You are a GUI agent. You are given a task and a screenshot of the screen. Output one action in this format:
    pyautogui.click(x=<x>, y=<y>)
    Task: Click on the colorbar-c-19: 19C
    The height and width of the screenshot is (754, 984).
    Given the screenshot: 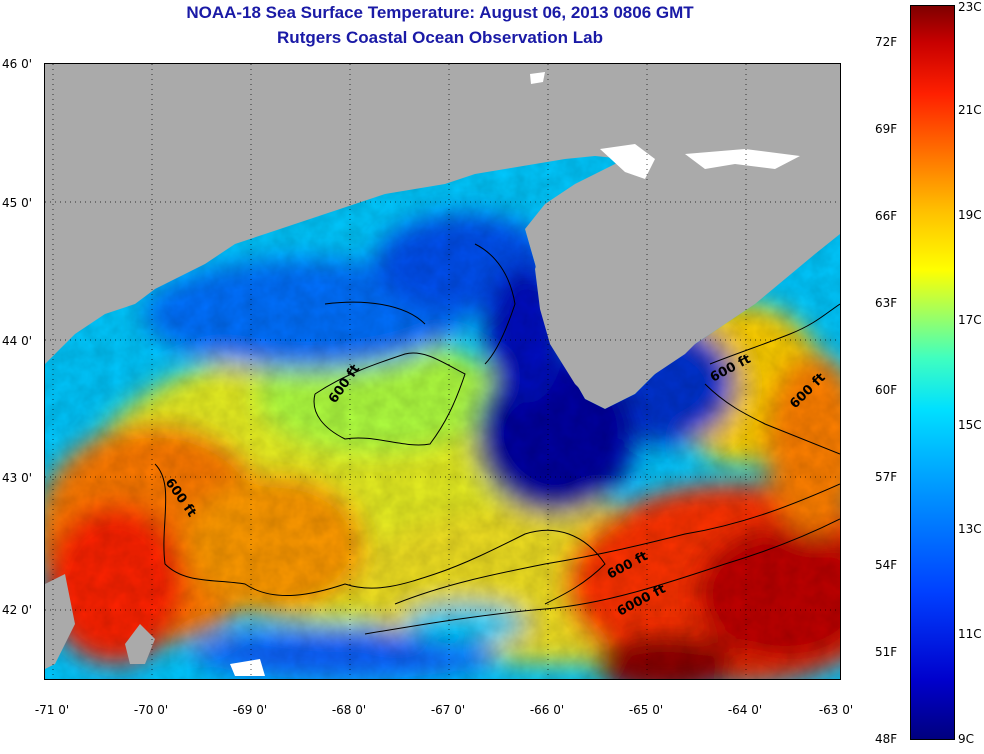 What is the action you would take?
    pyautogui.click(x=970, y=215)
    